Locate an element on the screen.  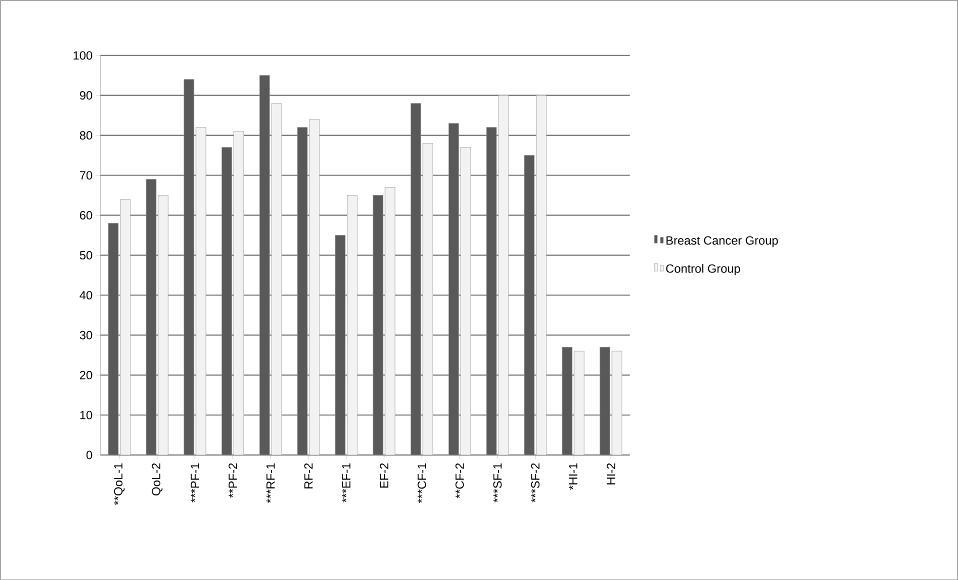
y-tick-label: 70 is located at coordinates (86, 175).